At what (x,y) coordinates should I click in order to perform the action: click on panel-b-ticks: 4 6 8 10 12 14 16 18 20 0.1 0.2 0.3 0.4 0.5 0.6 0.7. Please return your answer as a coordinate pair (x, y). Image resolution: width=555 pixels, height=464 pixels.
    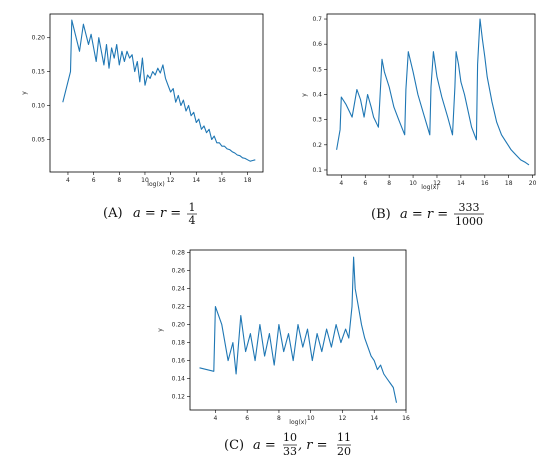
    Looking at the image, I should click on (424, 101).